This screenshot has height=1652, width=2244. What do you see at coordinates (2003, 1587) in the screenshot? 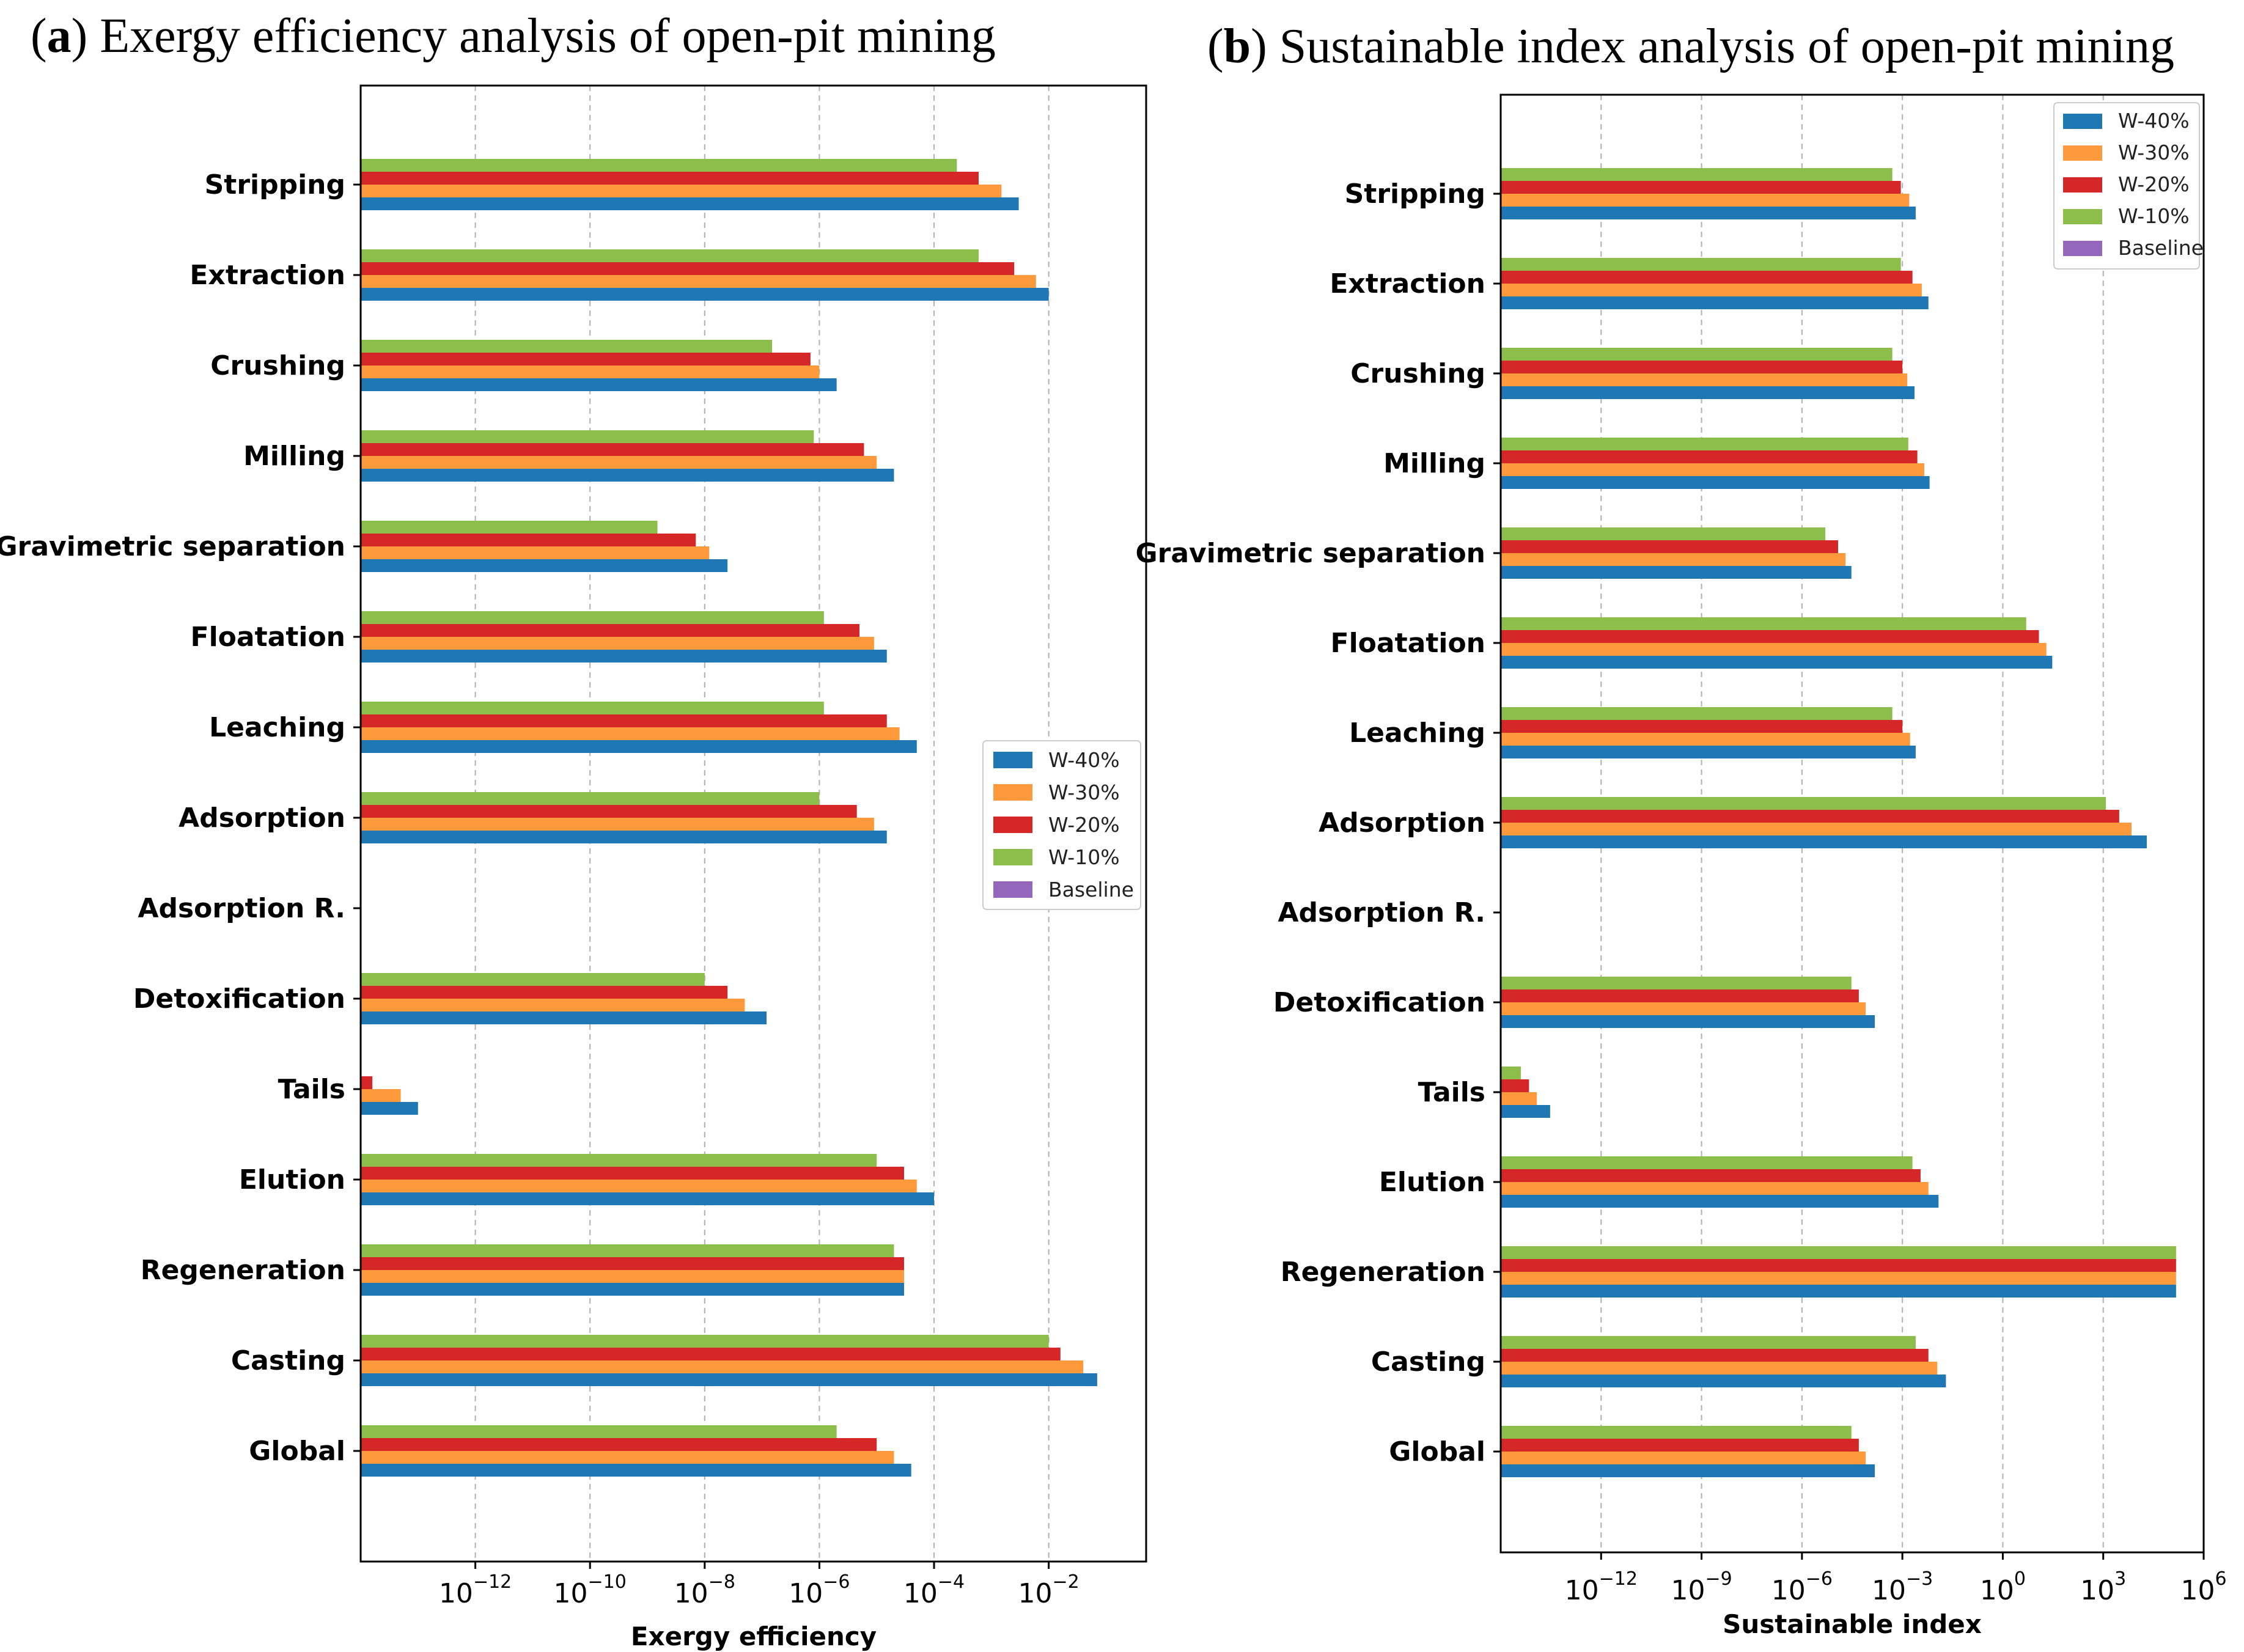
I see `x-tick-label: 10⁰` at bounding box center [2003, 1587].